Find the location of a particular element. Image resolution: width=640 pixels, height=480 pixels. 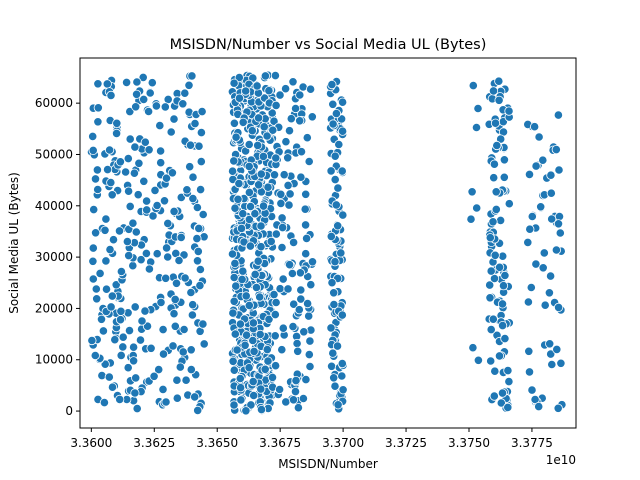

x-axis-label: MSISDN/Number is located at coordinates (328, 464).